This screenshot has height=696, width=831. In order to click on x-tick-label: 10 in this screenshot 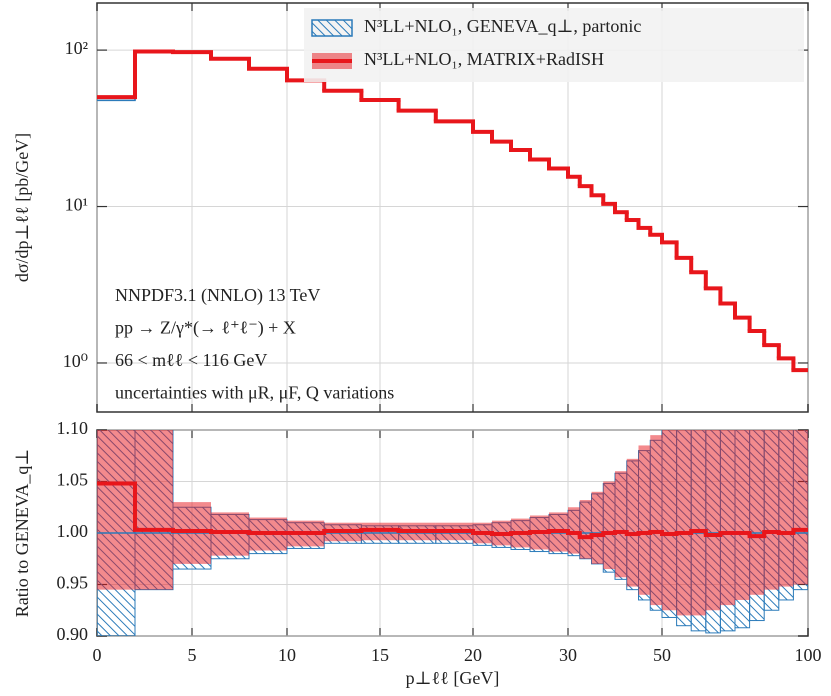, I will do `click(287, 655)`.